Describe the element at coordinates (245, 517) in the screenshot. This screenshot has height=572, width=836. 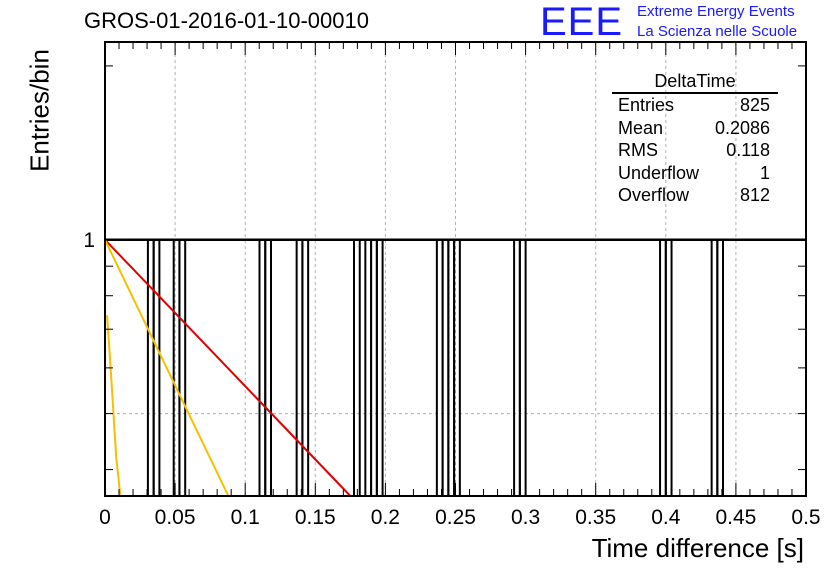
I see `x-tick-label: 0.1` at that location.